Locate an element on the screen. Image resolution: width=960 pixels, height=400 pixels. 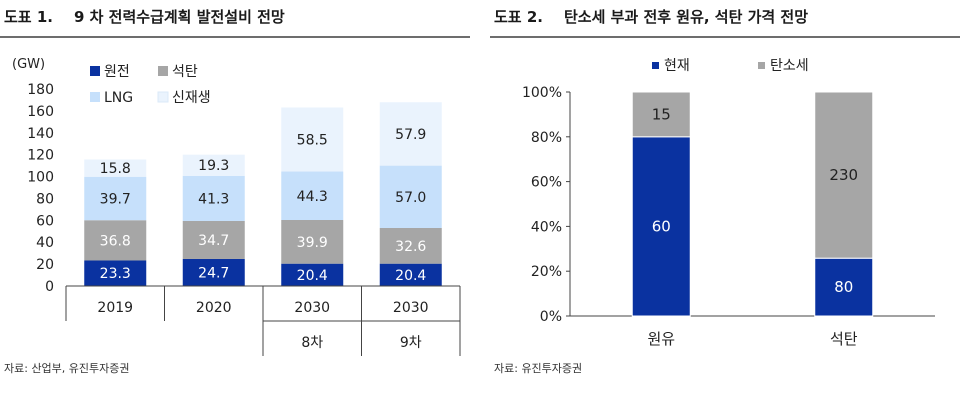
bar-segment-현재 is located at coordinates (661, 226).